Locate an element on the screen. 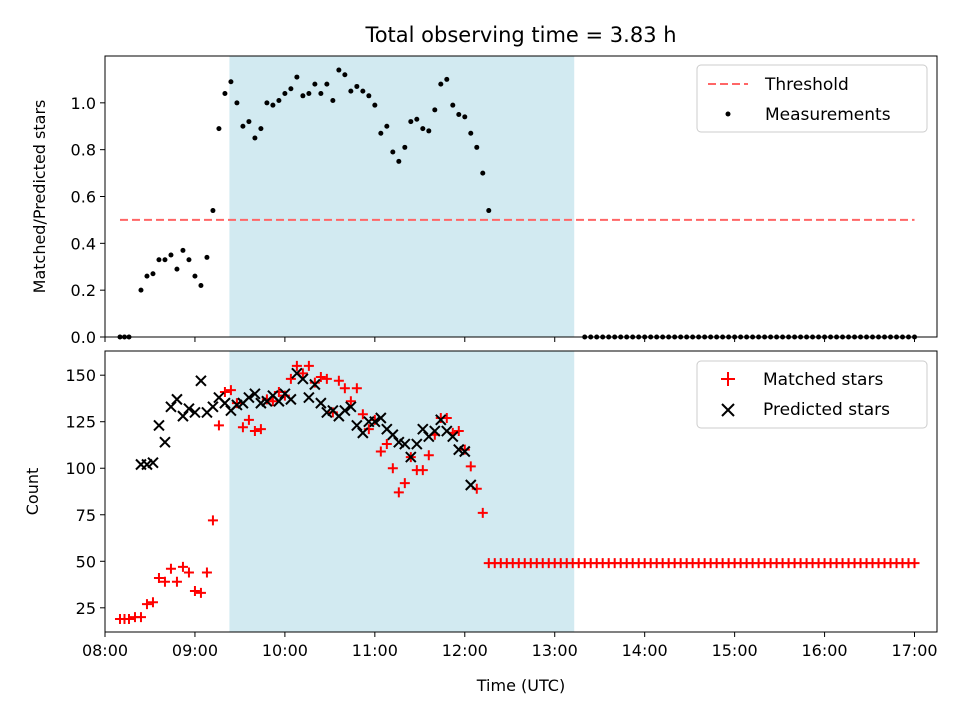  measurements-legend-label: Measurements is located at coordinates (828, 115).